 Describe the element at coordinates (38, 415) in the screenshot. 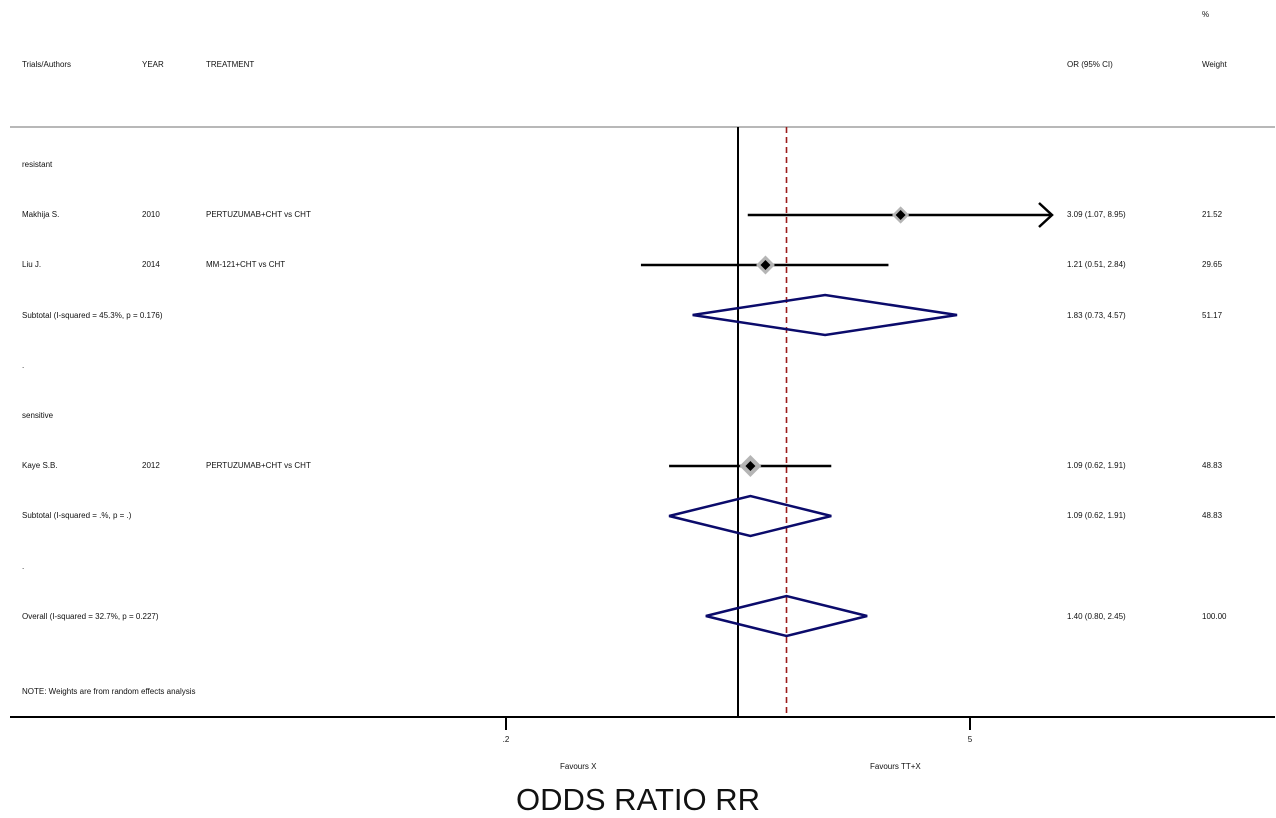

I see `row-label: sensitive` at that location.